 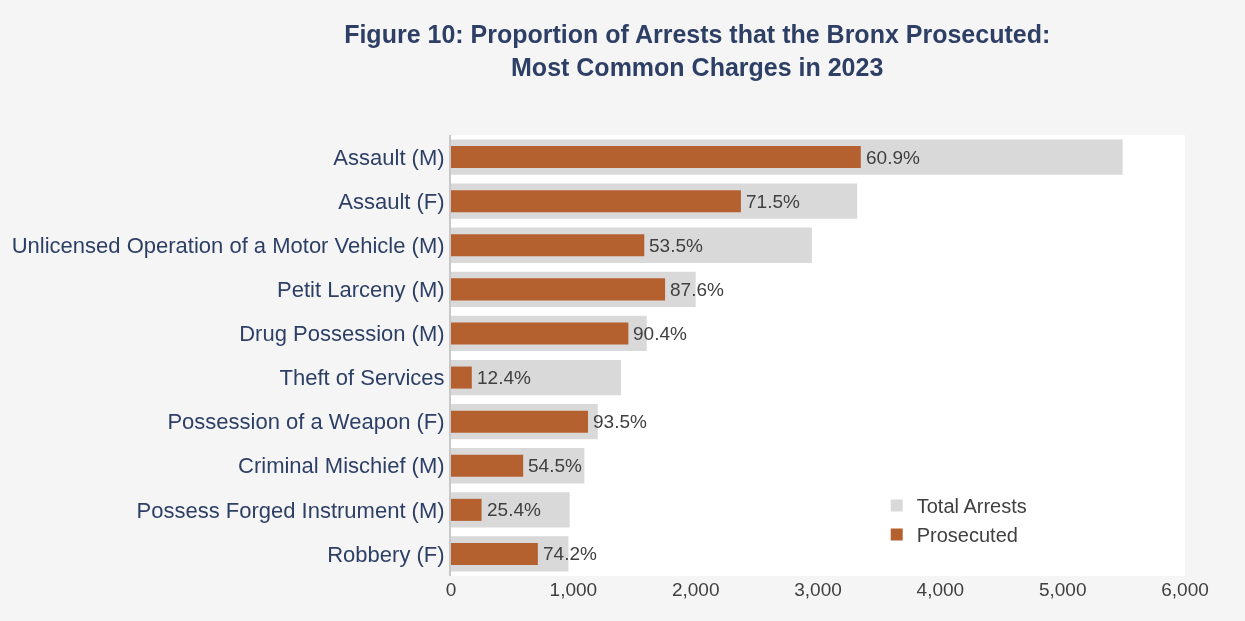 What do you see at coordinates (362, 378) in the screenshot?
I see `y-tick-label: Theft of Services` at bounding box center [362, 378].